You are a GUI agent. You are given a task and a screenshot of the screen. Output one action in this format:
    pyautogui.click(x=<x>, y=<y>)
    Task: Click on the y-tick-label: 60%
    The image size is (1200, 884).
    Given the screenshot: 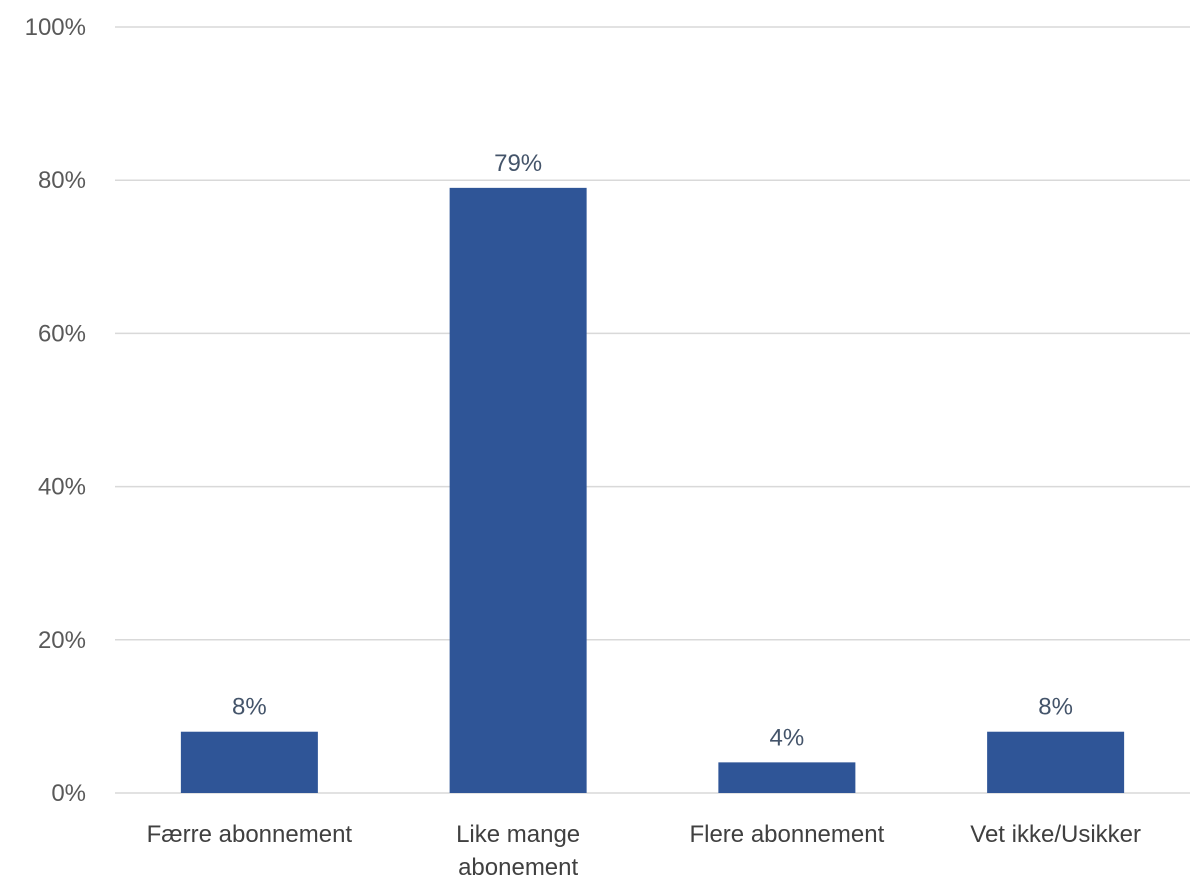 What is the action you would take?
    pyautogui.click(x=62, y=333)
    